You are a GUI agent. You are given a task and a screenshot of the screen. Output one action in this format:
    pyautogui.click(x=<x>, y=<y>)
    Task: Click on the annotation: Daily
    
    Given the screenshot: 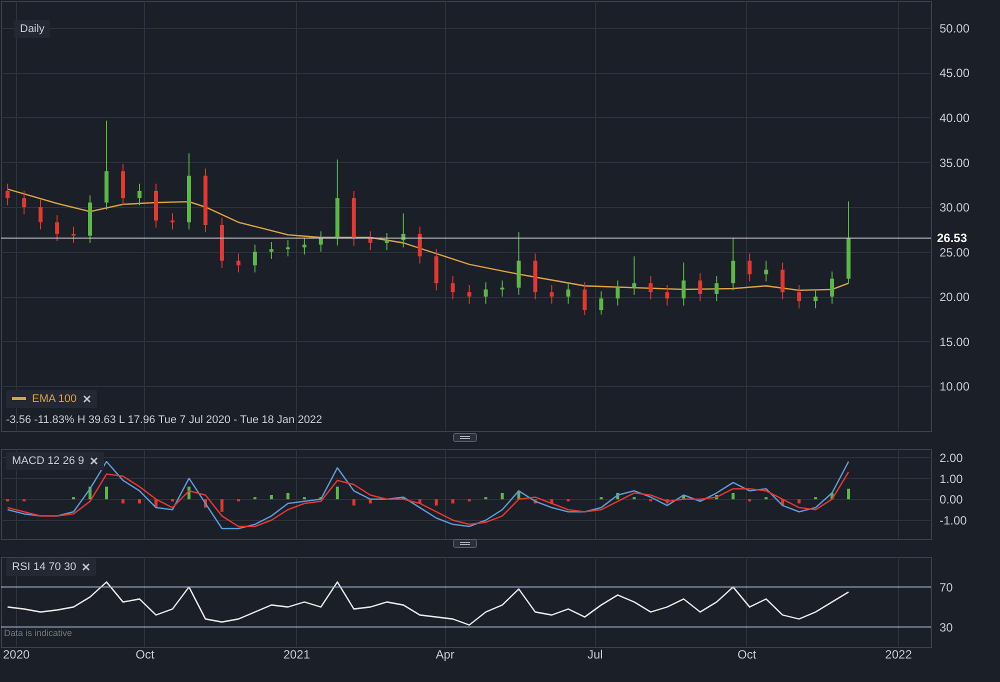 What is the action you would take?
    pyautogui.click(x=32, y=29)
    